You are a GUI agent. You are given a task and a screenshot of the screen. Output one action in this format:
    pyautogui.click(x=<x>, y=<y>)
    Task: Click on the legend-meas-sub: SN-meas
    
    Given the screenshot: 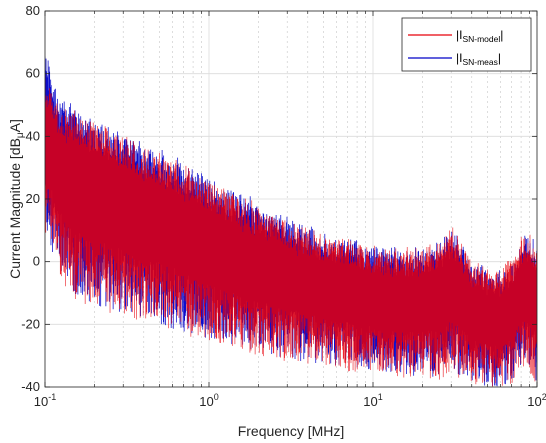 What is the action you would take?
    pyautogui.click(x=479, y=62)
    